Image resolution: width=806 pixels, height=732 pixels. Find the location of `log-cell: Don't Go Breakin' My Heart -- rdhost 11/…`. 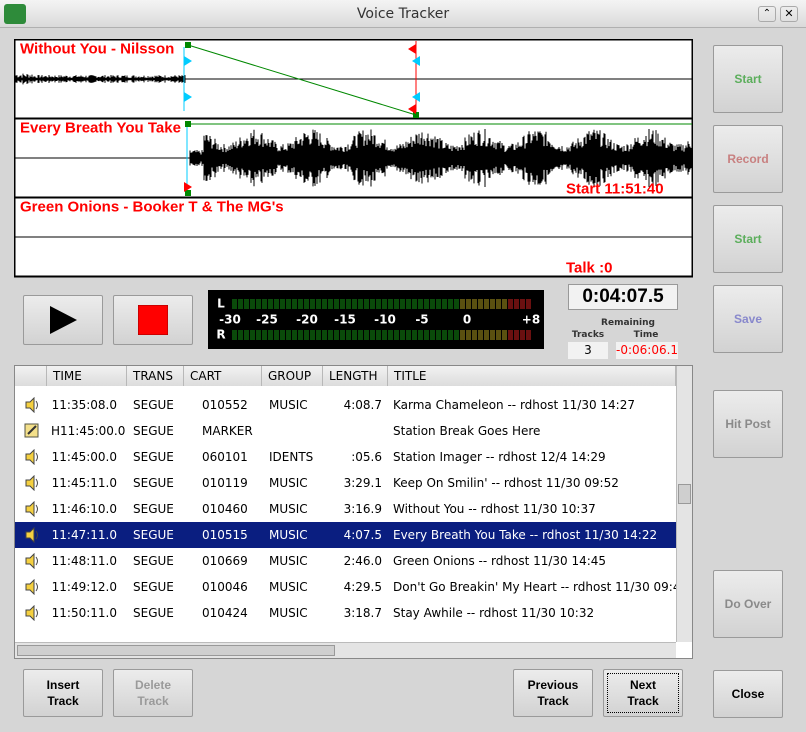

log-cell: Don't Go Breakin' My Heart -- rdhost 11/… is located at coordinates (534, 587).